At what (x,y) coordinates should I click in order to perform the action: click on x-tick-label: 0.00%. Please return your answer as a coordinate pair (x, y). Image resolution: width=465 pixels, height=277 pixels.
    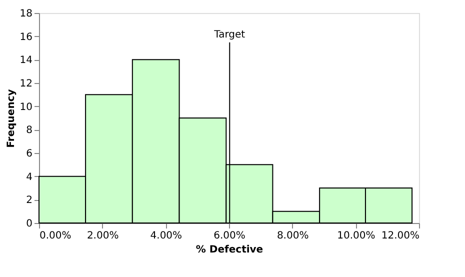
    Looking at the image, I should click on (56, 236).